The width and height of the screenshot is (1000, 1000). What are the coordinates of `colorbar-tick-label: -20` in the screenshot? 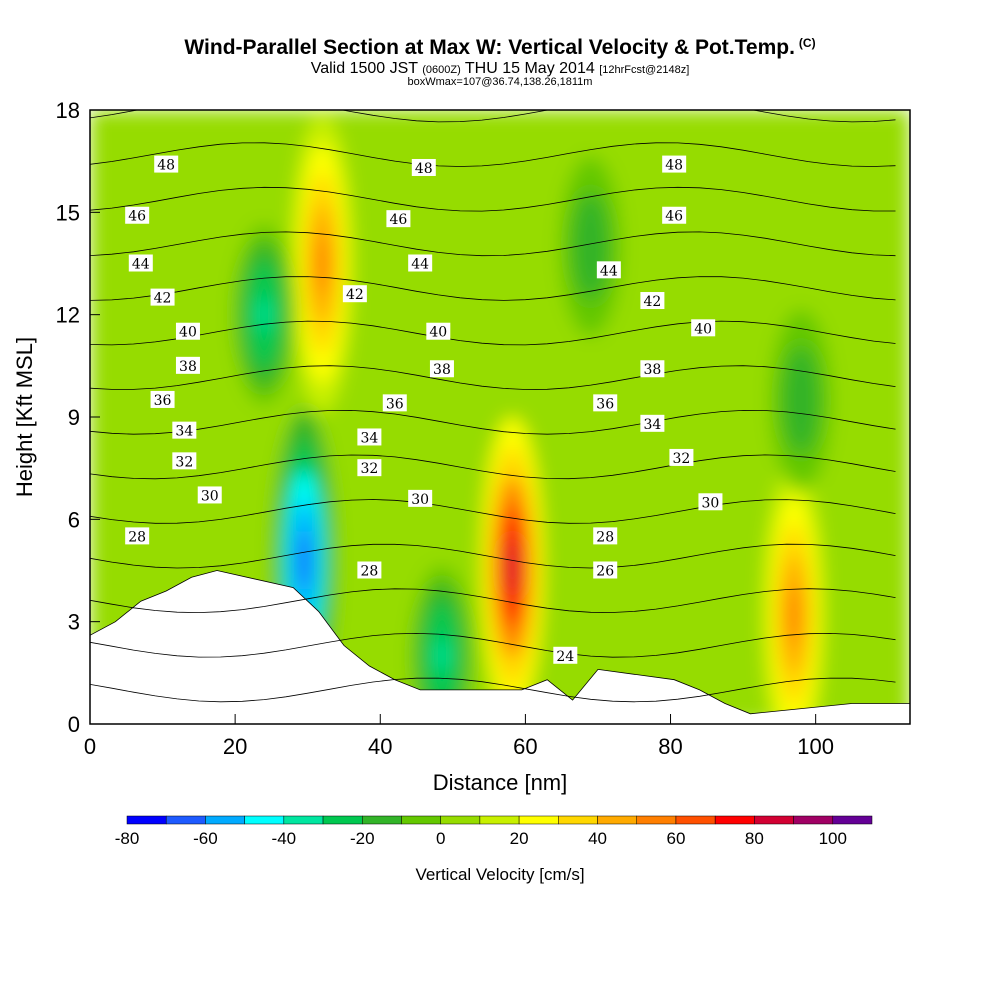 It's located at (362, 838).